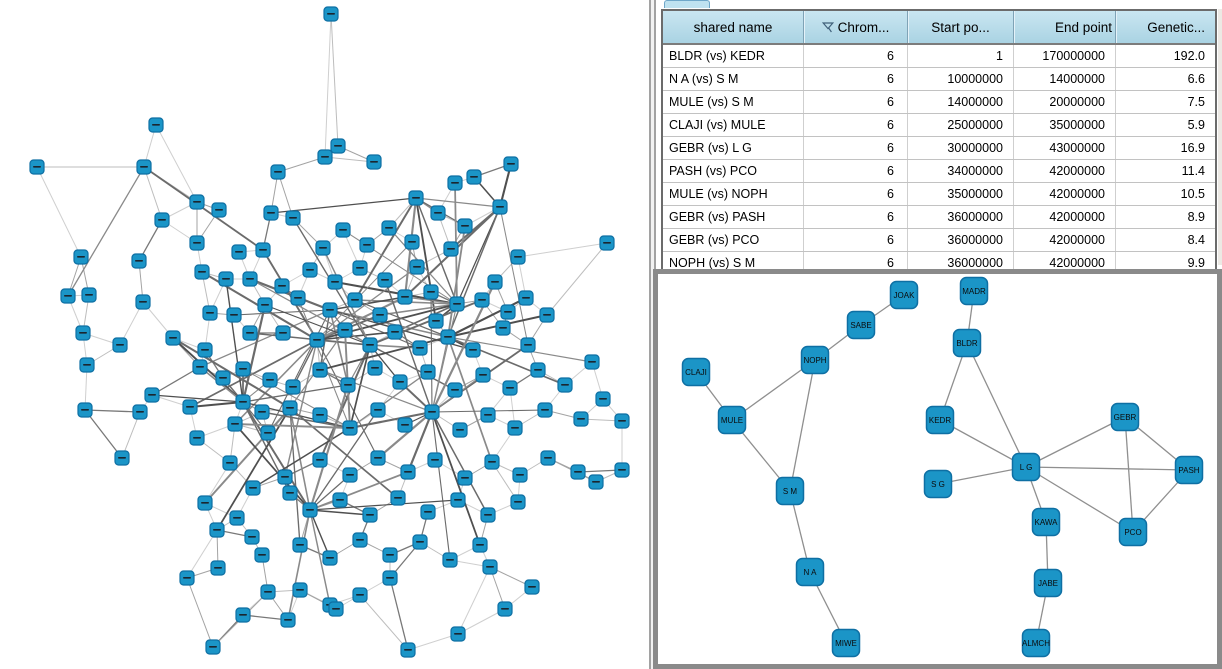 The image size is (1222, 669). Describe the element at coordinates (827, 27) in the screenshot. I see `funnel-icon` at that location.